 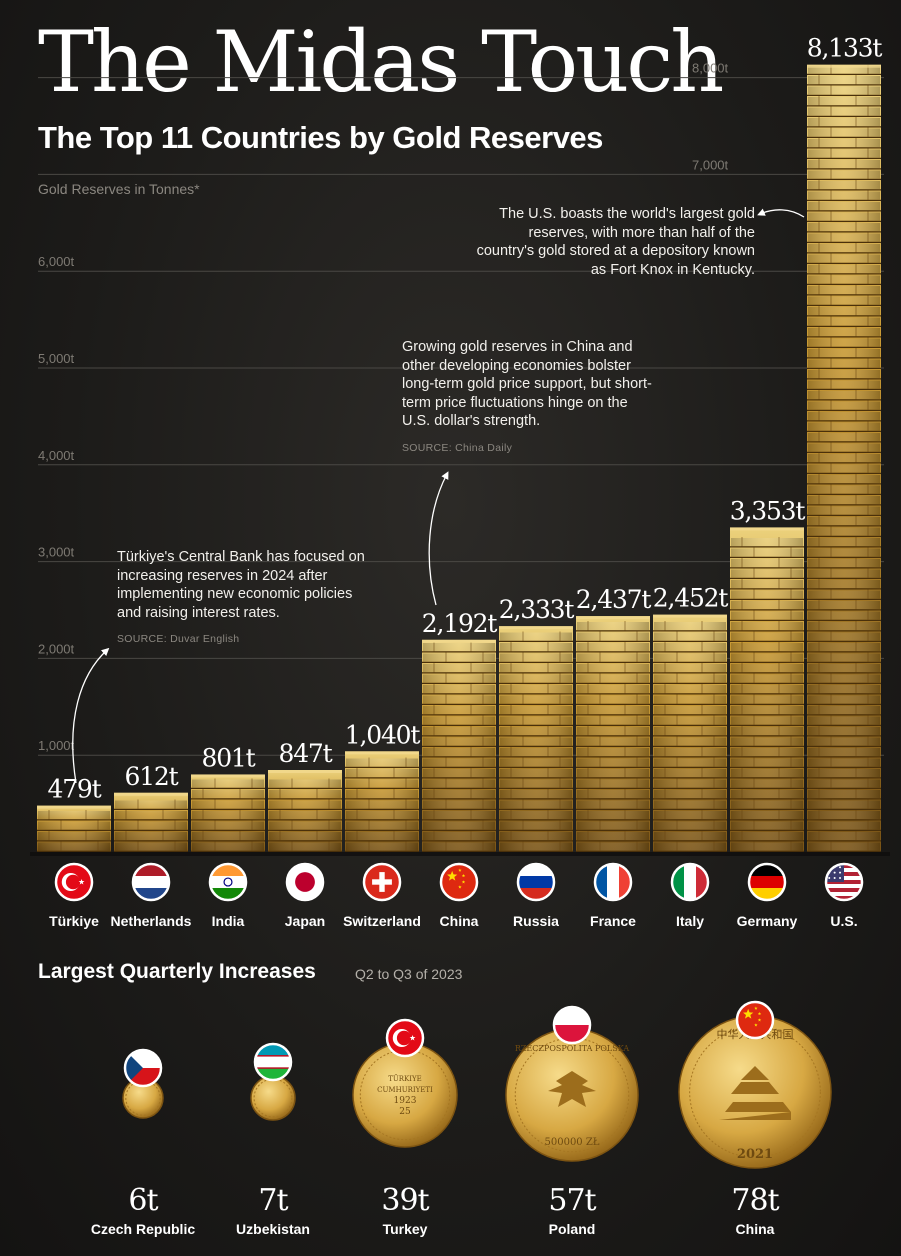 I want to click on country-label-russia: Russia, so click(x=536, y=921).